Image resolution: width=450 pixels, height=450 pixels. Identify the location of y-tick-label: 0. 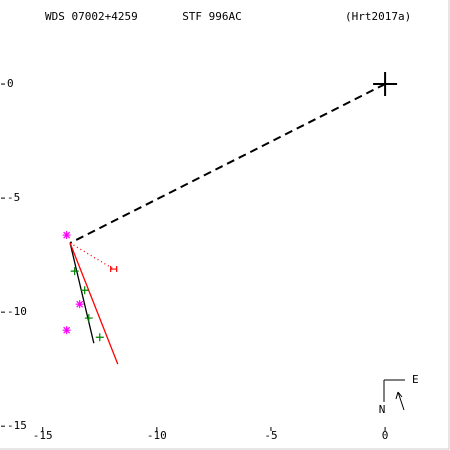
(10, 83).